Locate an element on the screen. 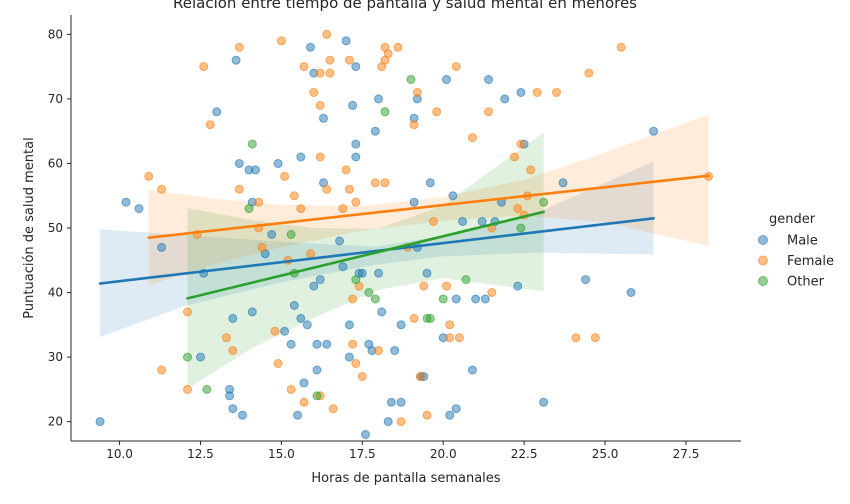 This screenshot has width=850, height=504. trend-line-female is located at coordinates (428, 206).